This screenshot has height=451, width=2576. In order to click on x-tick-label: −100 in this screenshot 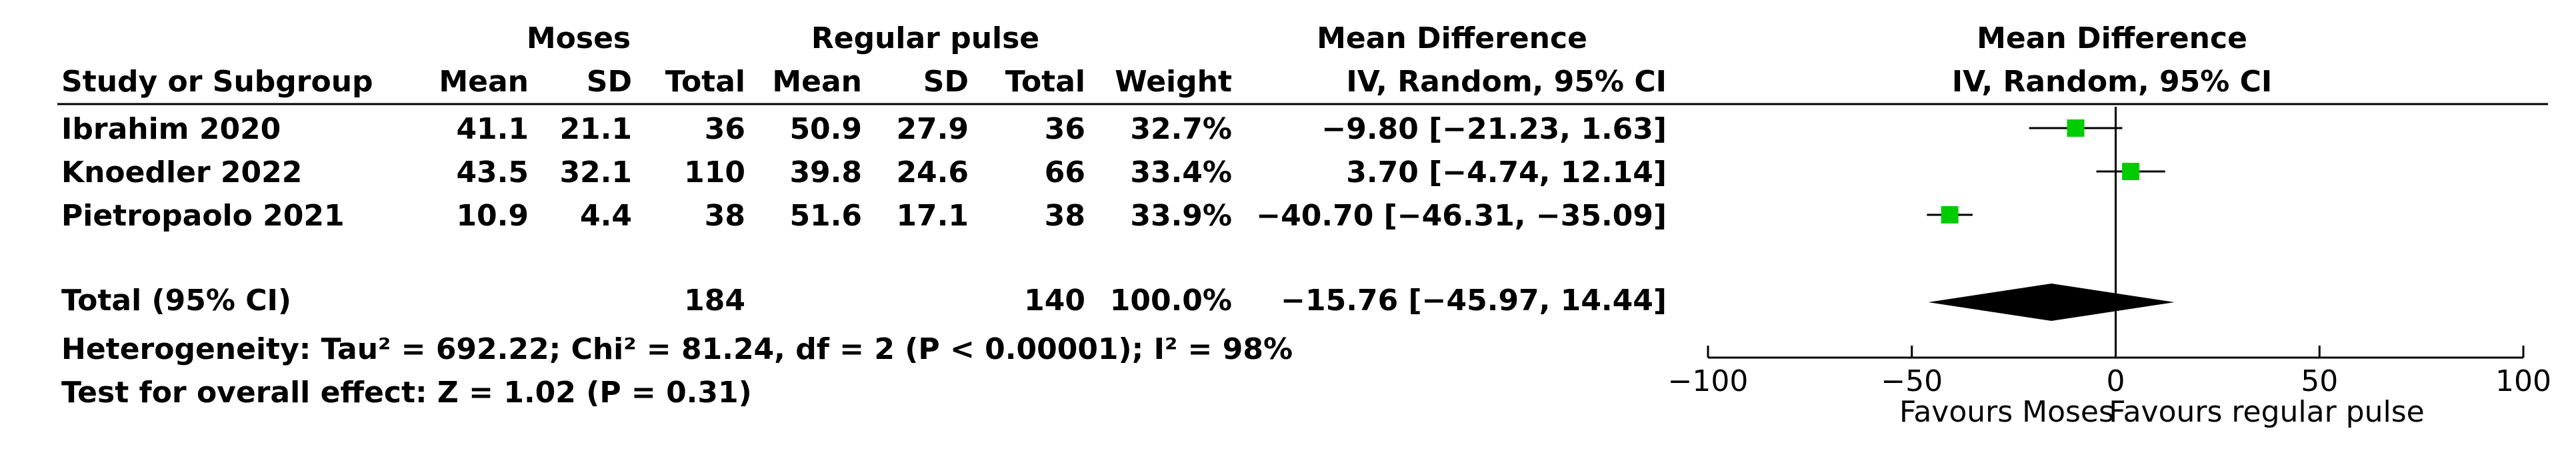, I will do `click(1708, 381)`.